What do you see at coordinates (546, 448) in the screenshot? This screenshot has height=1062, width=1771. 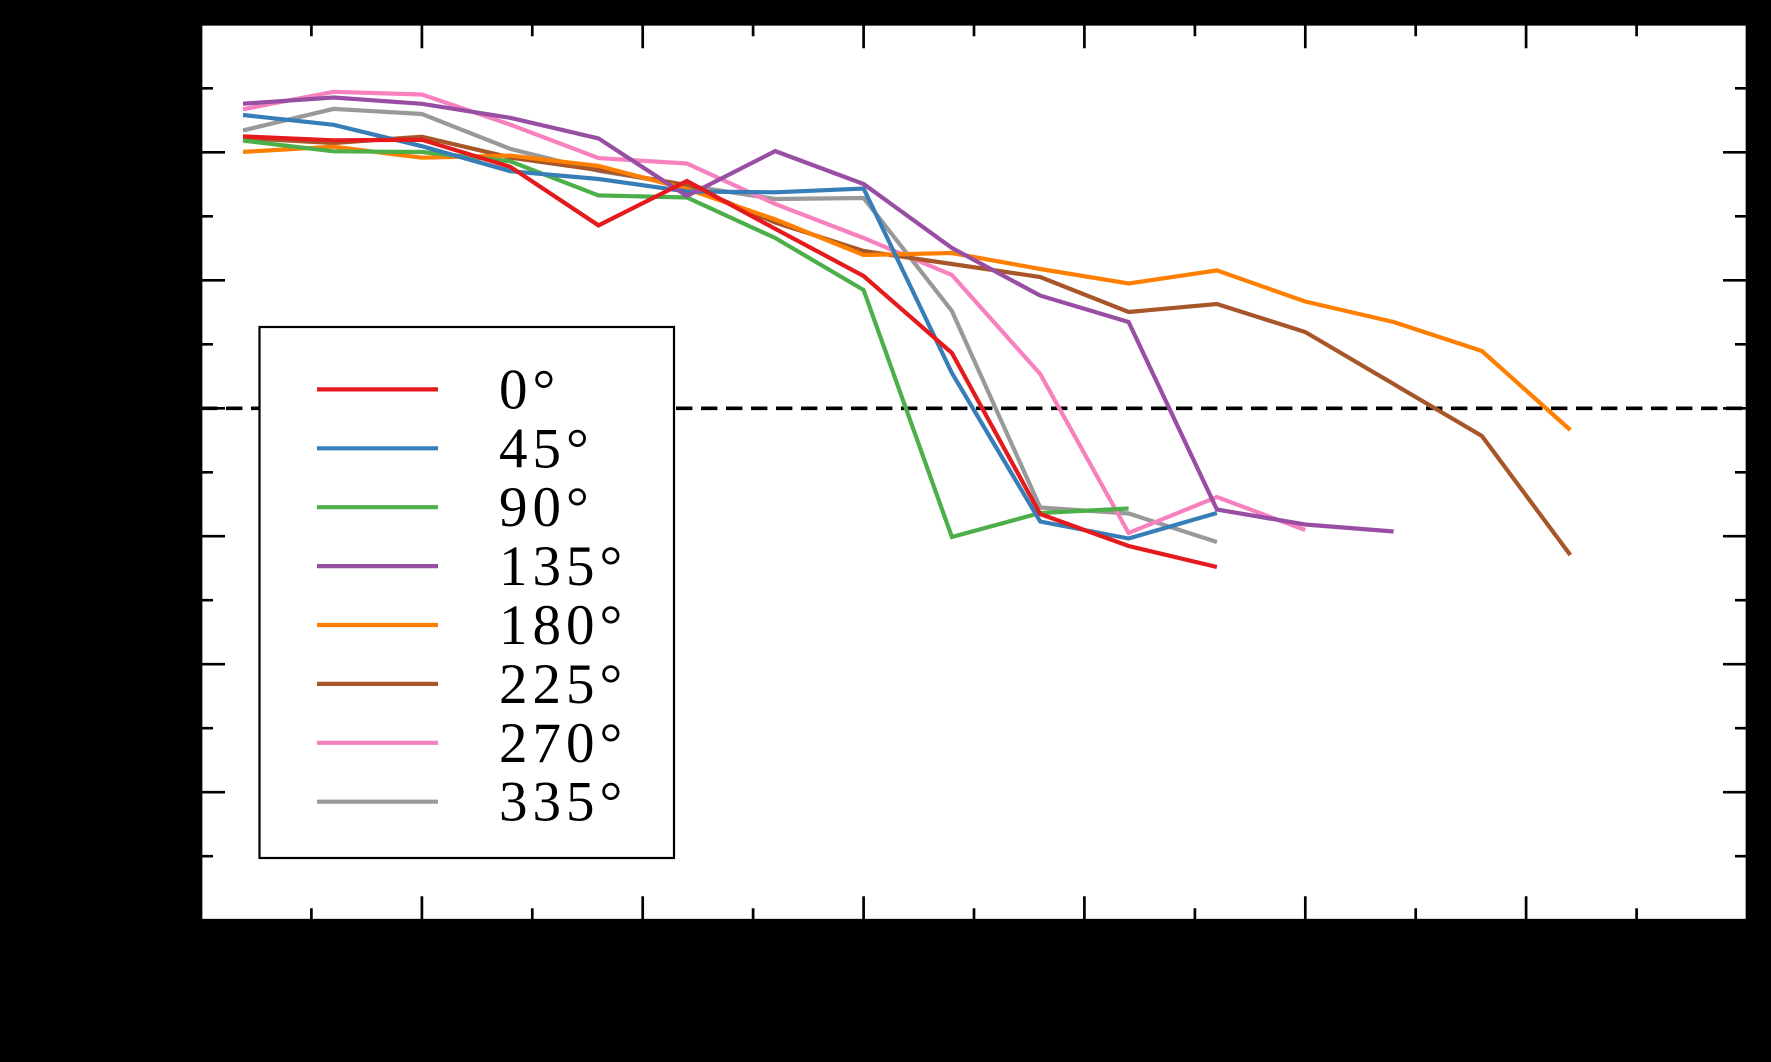 I see `svg-text: 45°` at bounding box center [546, 448].